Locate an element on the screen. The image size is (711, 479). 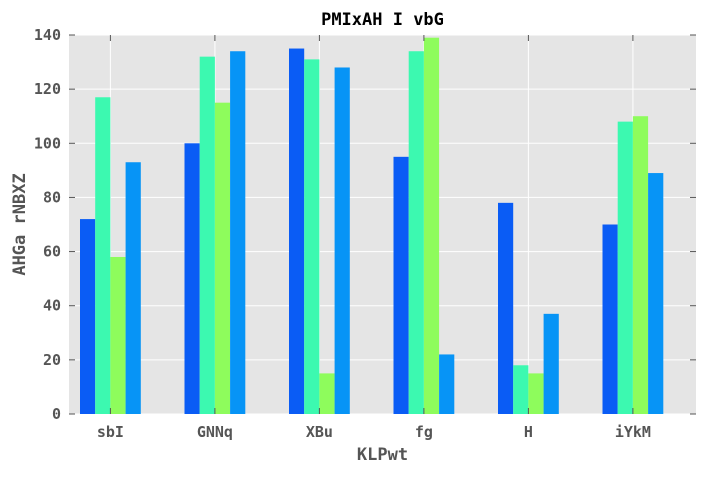
y-tick-label: 60 is located at coordinates (52, 252).